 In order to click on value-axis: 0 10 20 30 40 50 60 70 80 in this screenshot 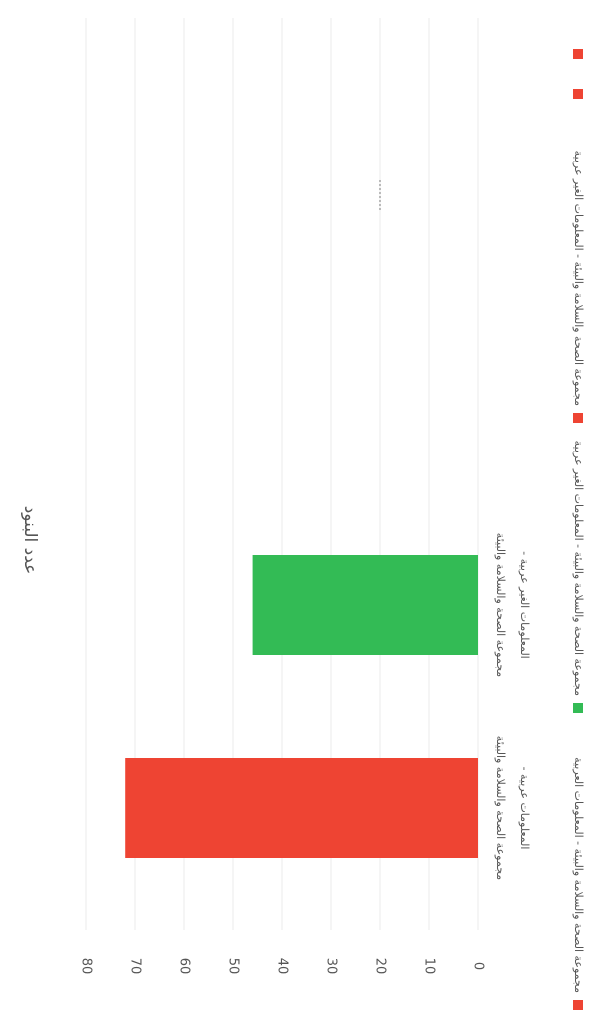, I will do `click(282, 966)`.